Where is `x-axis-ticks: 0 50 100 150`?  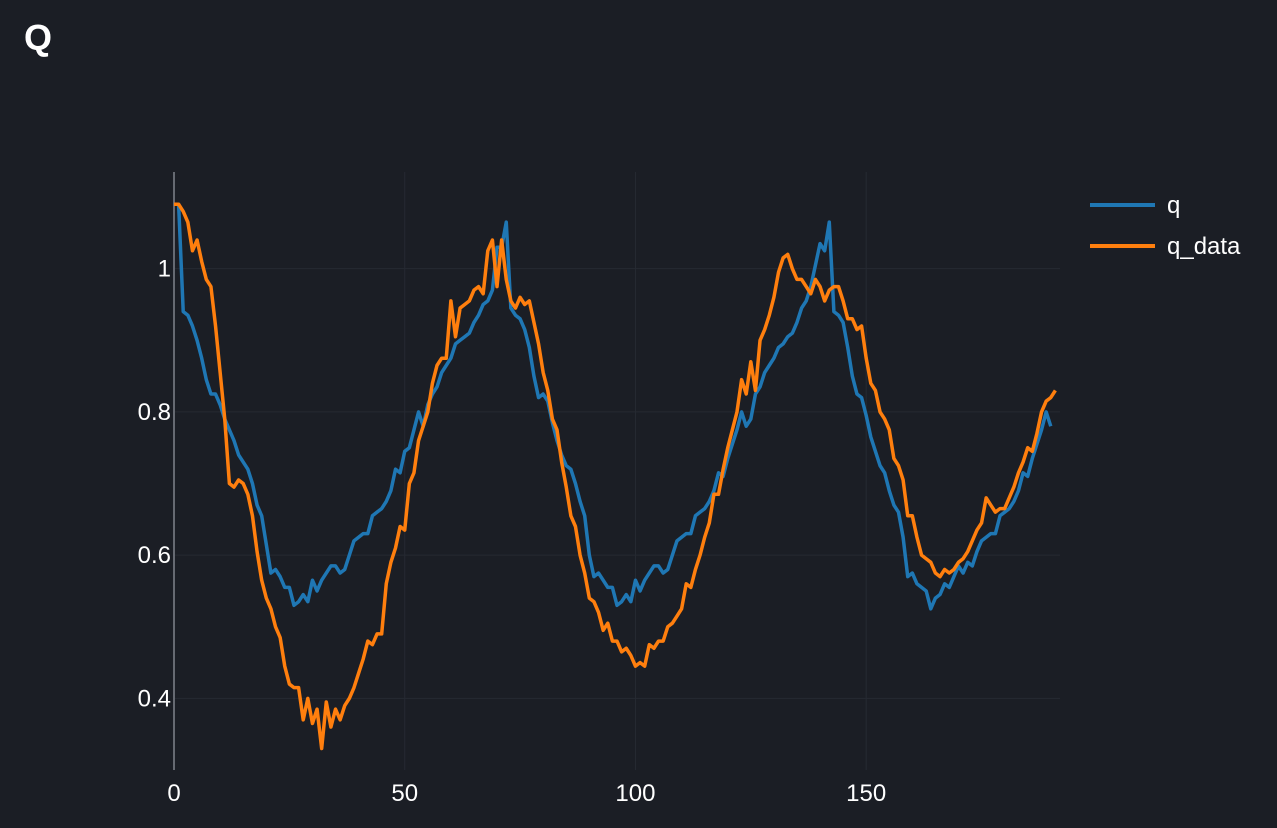
x-axis-ticks: 0 50 100 150 is located at coordinates (526, 793).